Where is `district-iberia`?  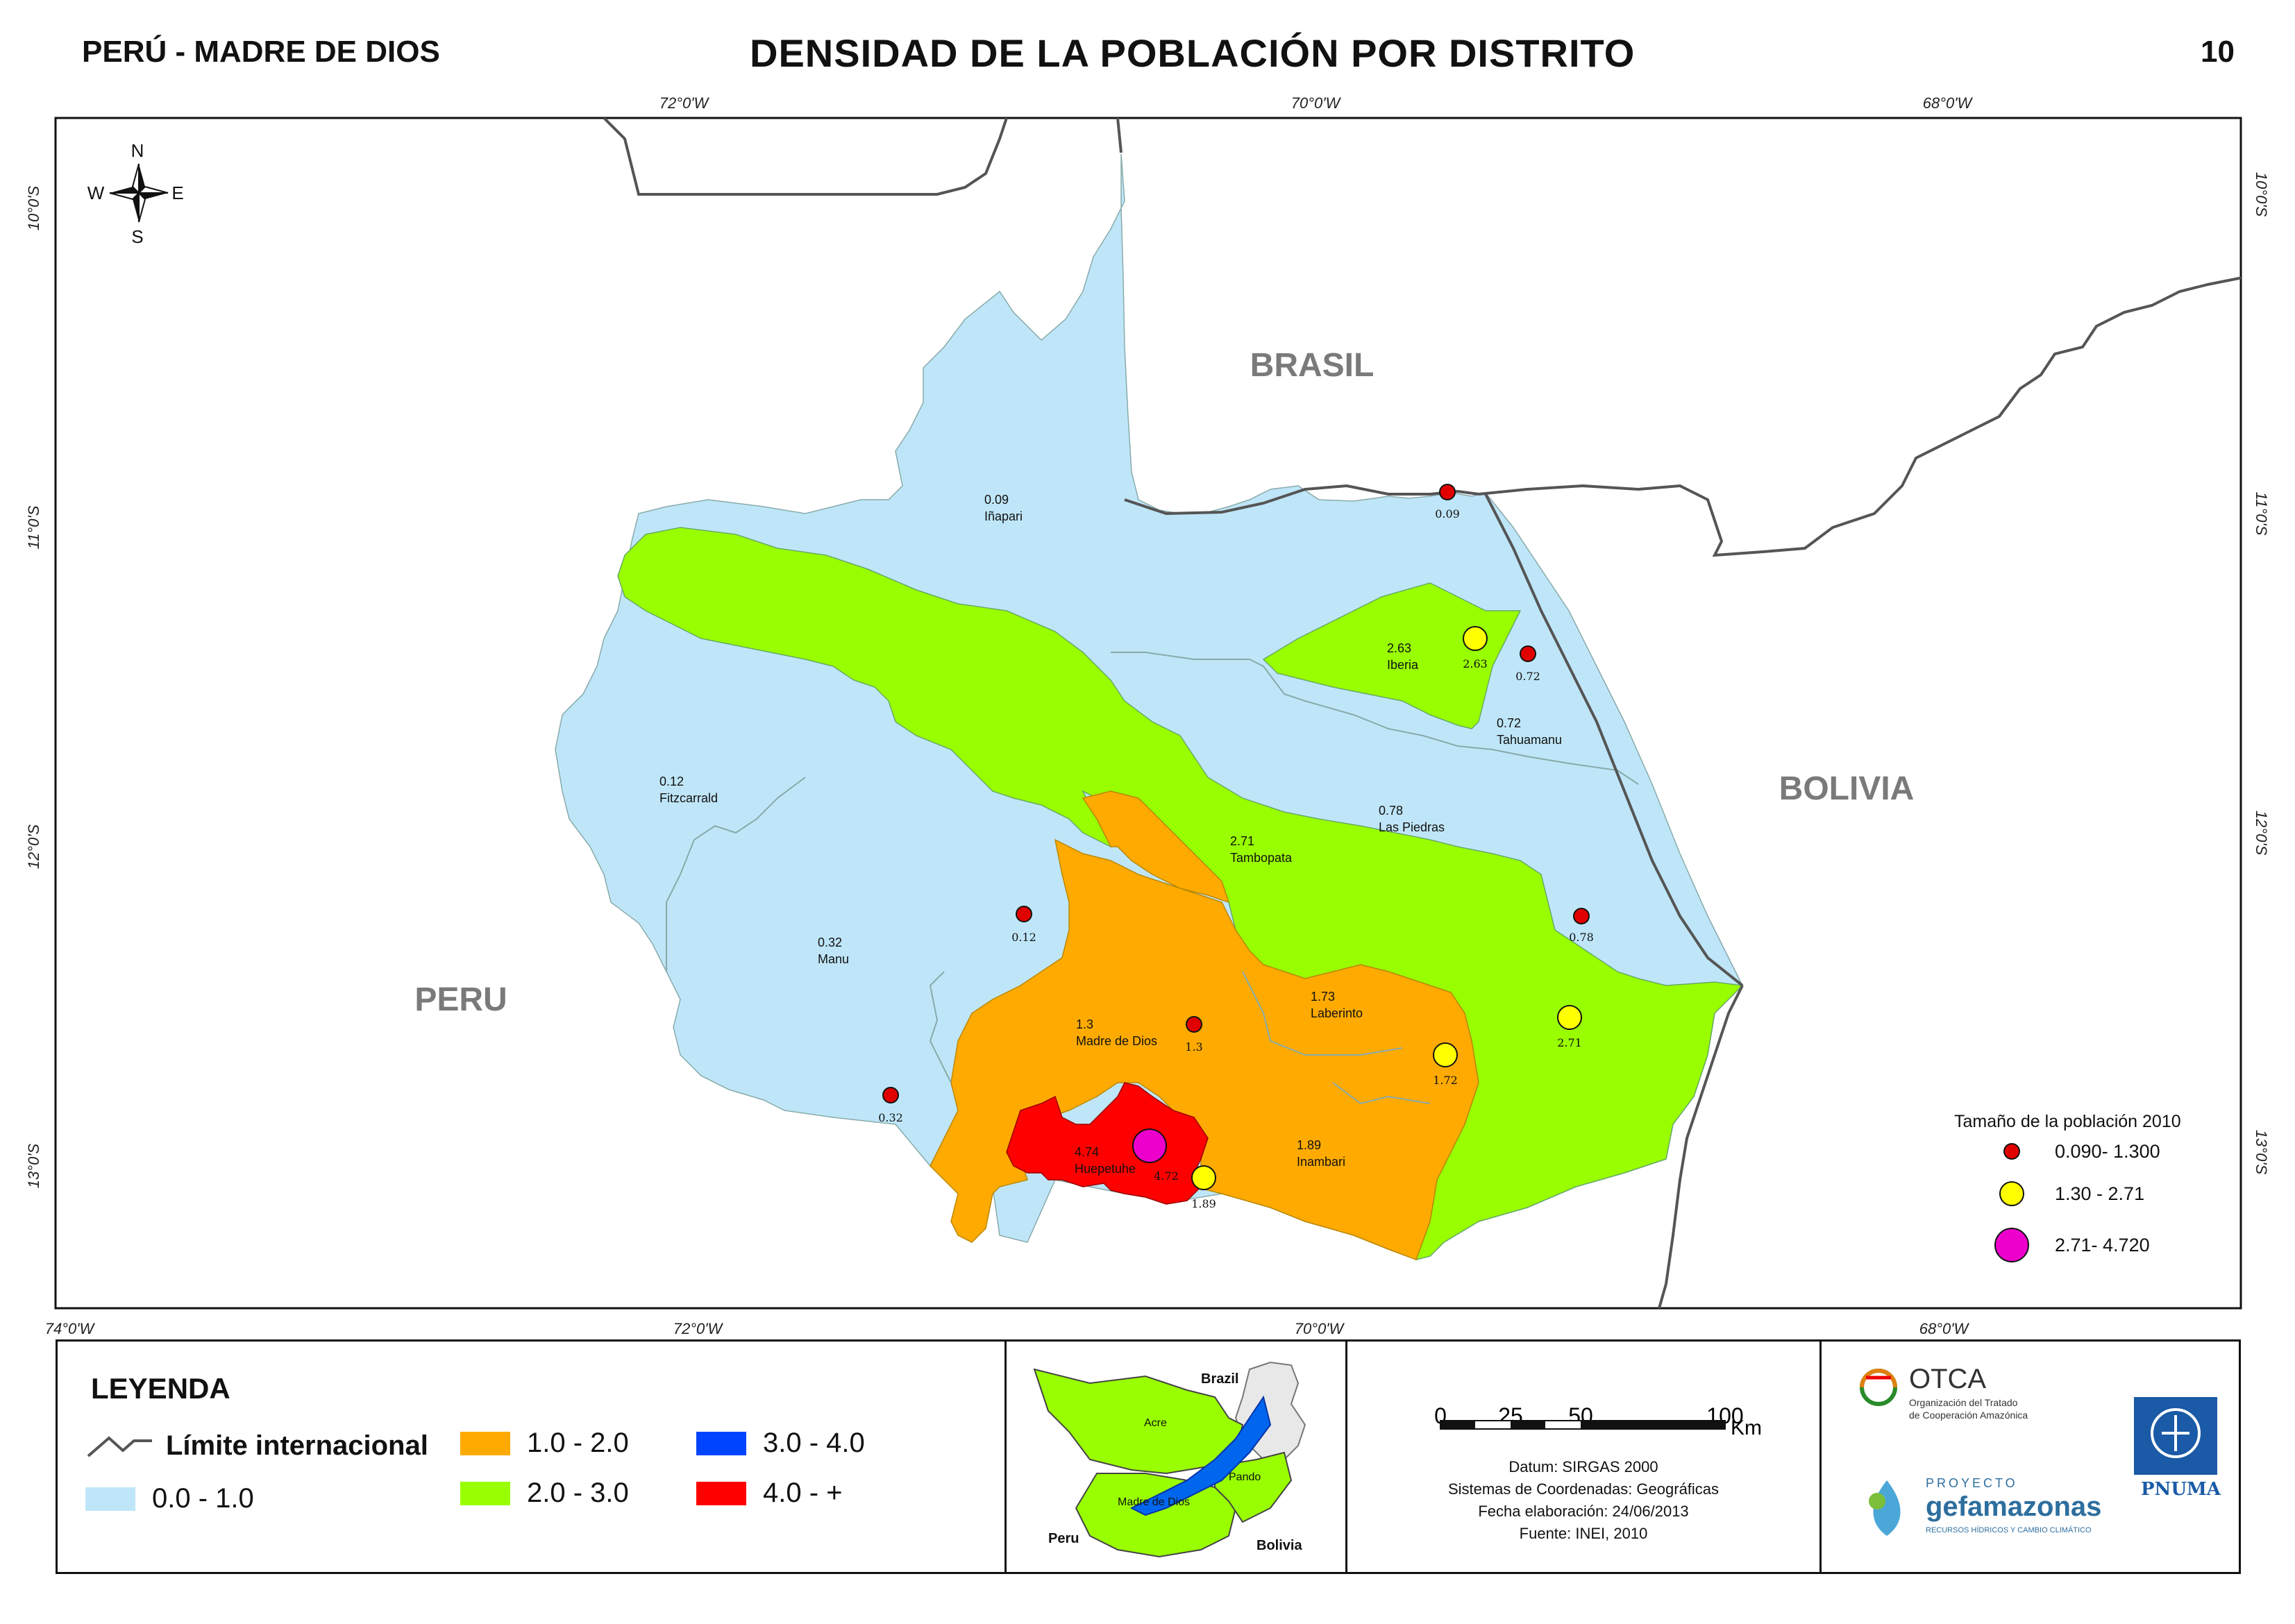
district-iberia is located at coordinates (1392, 655).